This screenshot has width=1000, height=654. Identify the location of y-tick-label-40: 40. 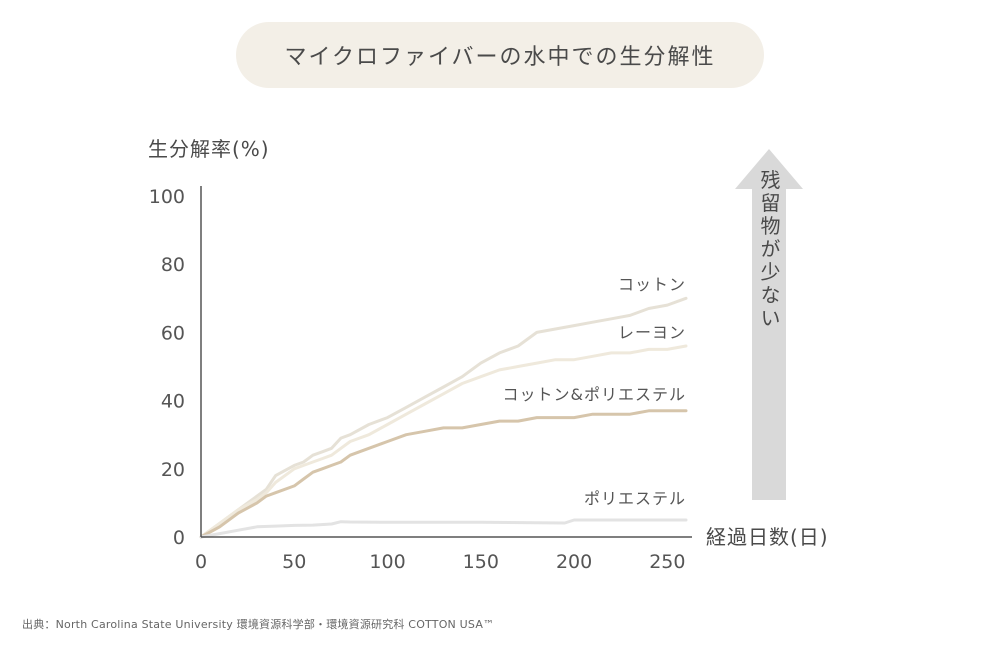
(173, 402).